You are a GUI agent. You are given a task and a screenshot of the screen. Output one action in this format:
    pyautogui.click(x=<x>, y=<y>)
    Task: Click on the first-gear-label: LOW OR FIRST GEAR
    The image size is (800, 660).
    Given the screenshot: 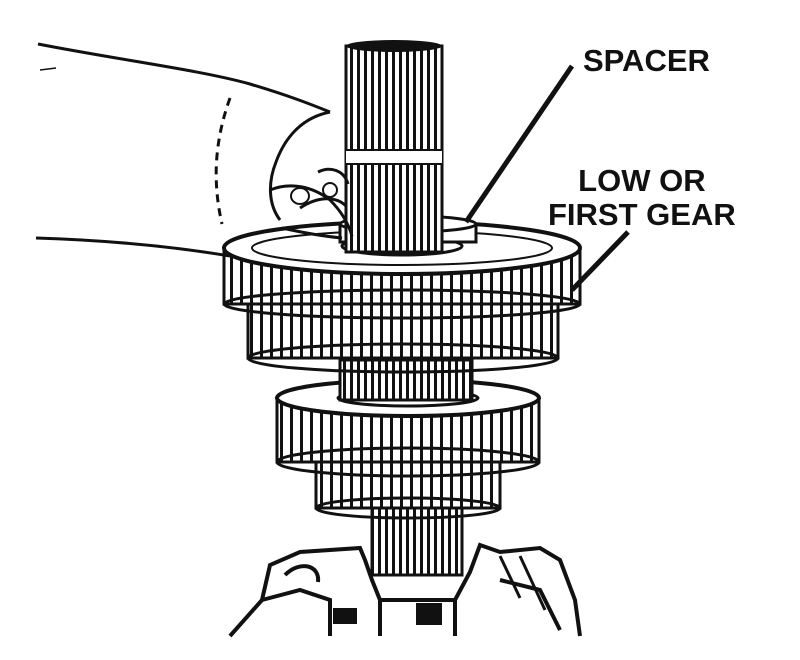 What is the action you would take?
    pyautogui.click(x=642, y=198)
    